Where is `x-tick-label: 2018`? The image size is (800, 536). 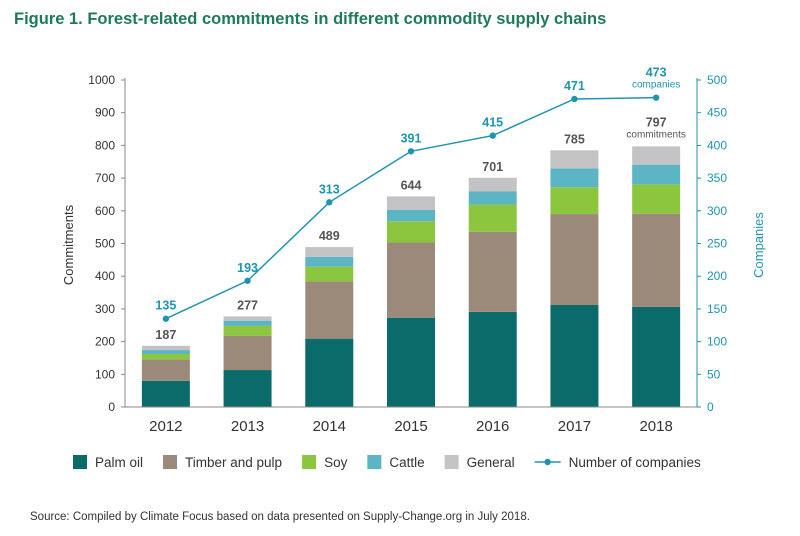 x-tick-label: 2018 is located at coordinates (655, 426).